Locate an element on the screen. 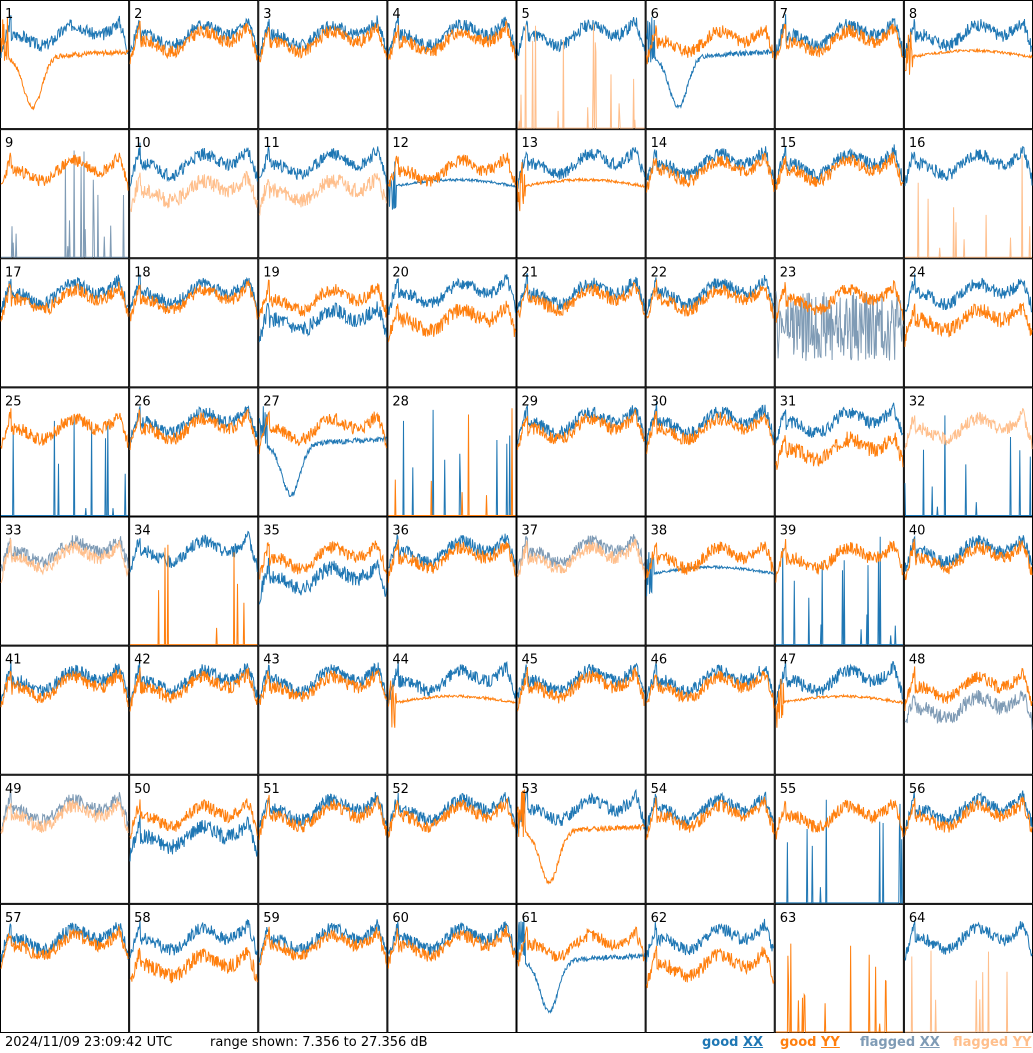 The height and width of the screenshot is (1053, 1033). tile-4: 4 is located at coordinates (452, 65).